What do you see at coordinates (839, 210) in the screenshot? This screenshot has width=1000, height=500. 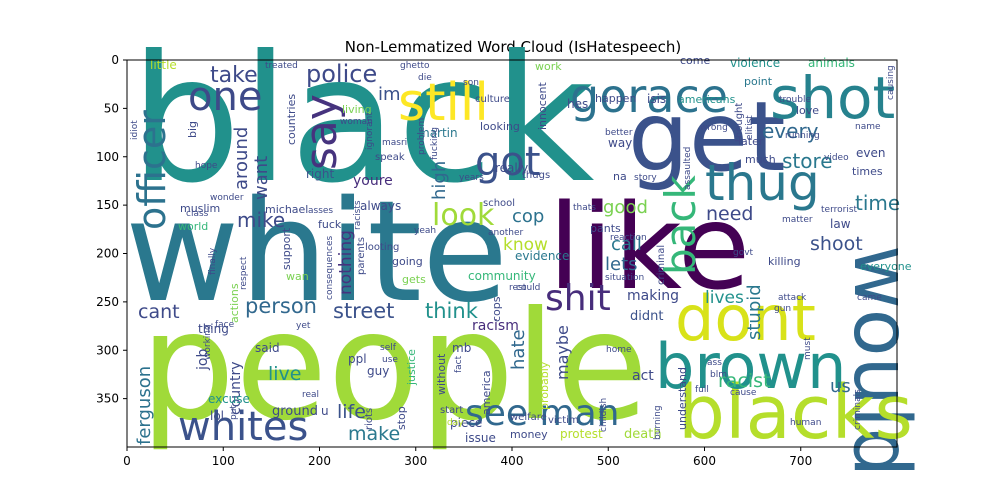 I see `word-178: terrorist` at bounding box center [839, 210].